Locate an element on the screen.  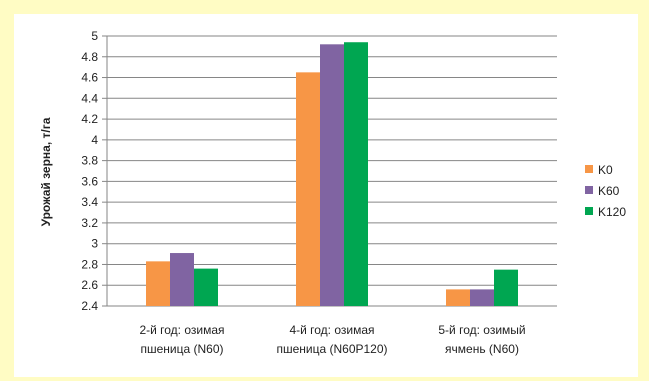
x-category-label: ячмень (N60) is located at coordinates (482, 349).